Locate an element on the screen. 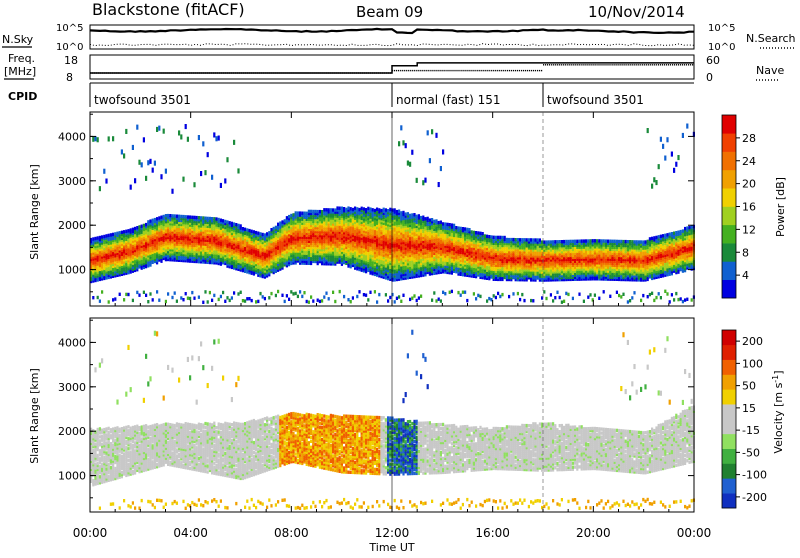 This screenshot has width=800, height=558. nsky-tick-top: 10^5 is located at coordinates (69, 28).